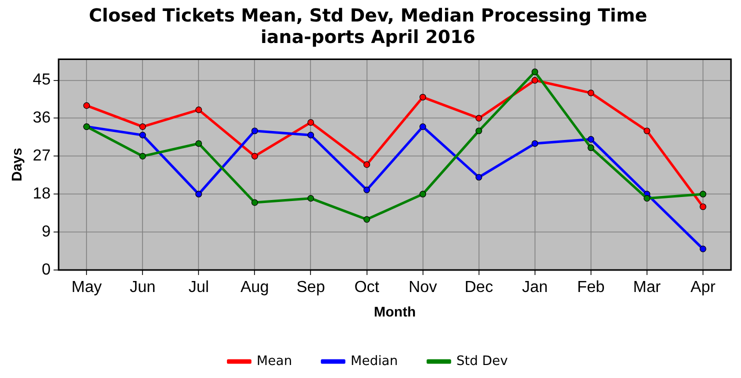  What do you see at coordinates (647, 287) in the screenshot?
I see `x-tick-label: Mar` at bounding box center [647, 287].